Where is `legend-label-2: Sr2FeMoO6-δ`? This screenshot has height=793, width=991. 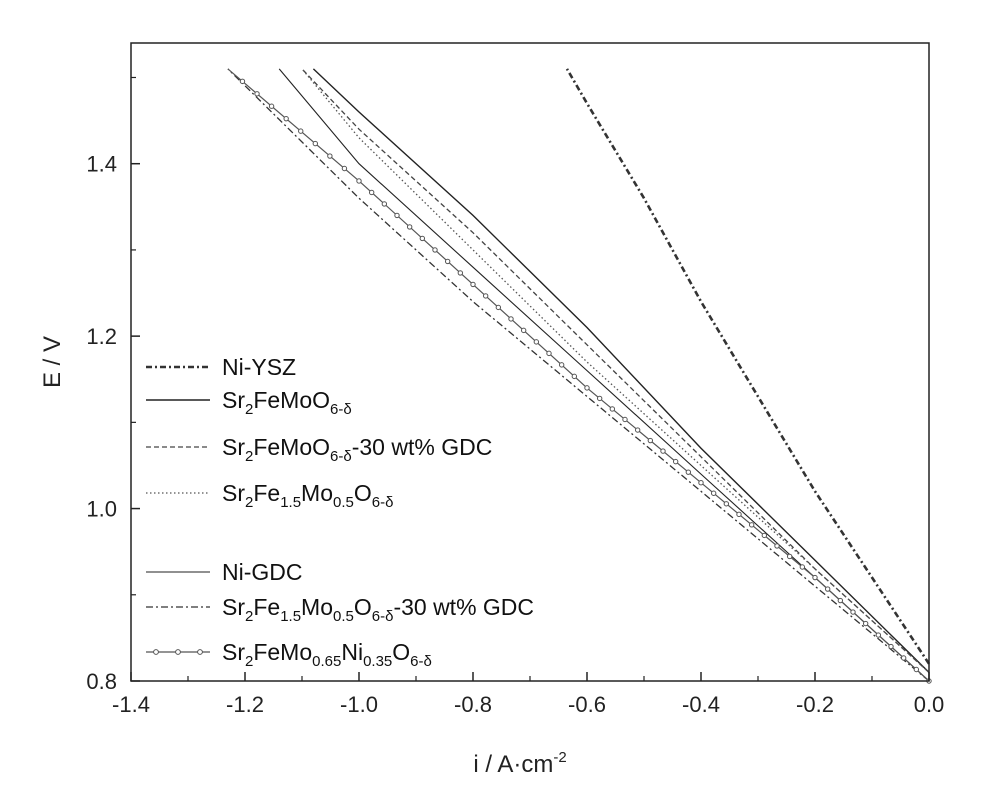 legend-label-2: Sr2FeMoO6-δ is located at coordinates (287, 402).